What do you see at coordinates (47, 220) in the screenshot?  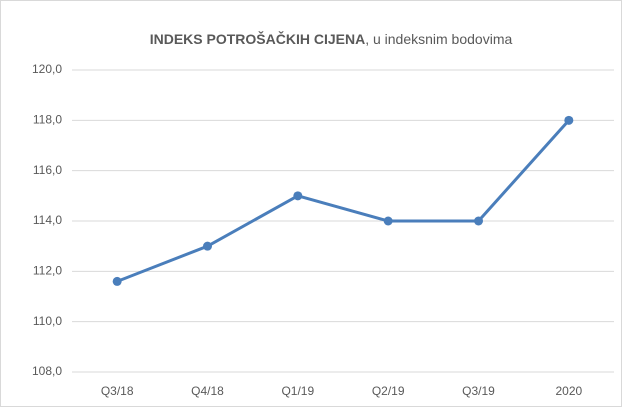 I see `y-tick-label: 114,0` at bounding box center [47, 220].